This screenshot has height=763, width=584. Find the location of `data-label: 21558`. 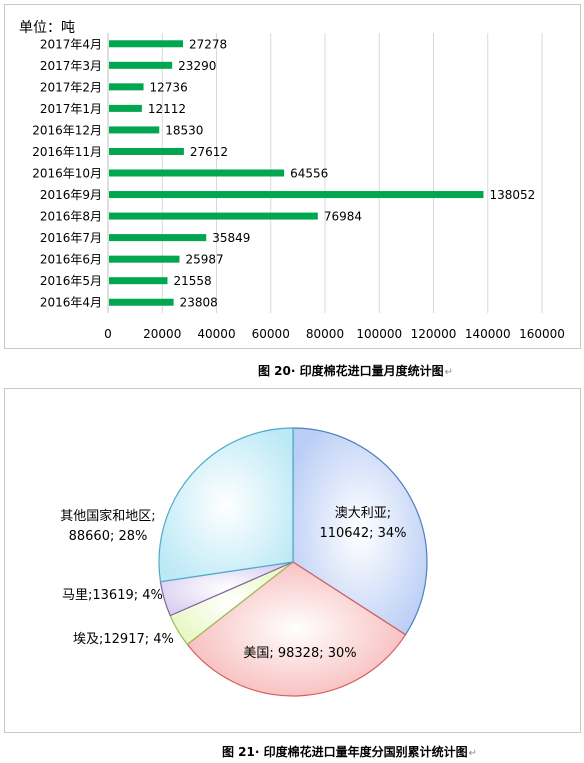

data-label: 21558 is located at coordinates (192, 281).